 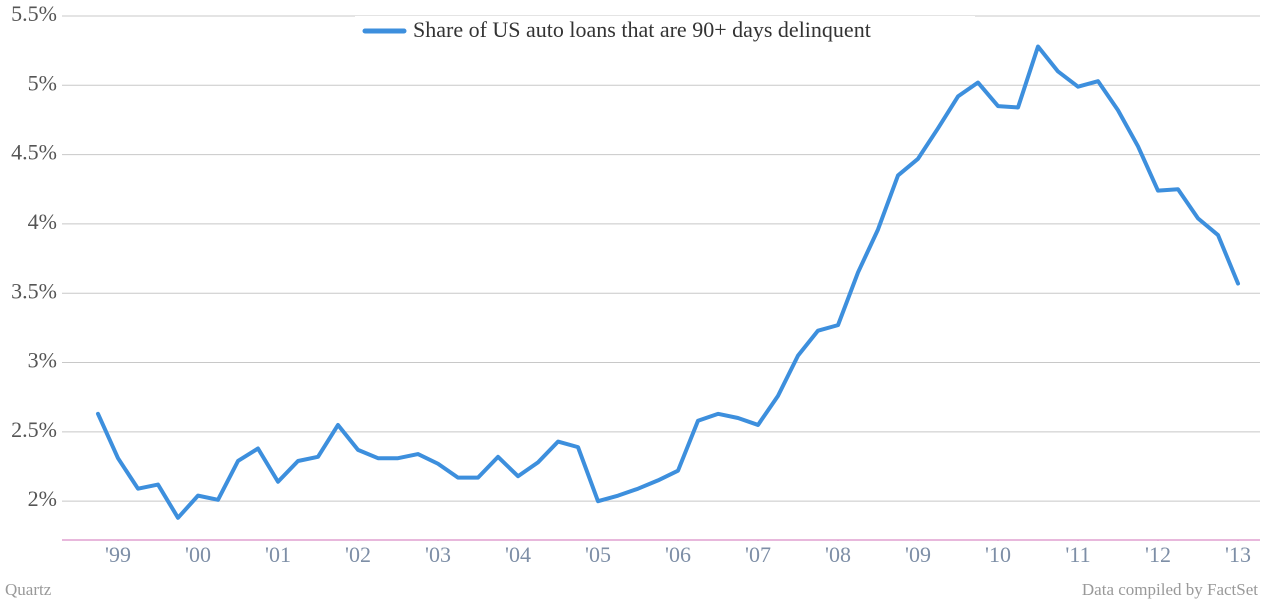 What do you see at coordinates (598, 554) in the screenshot?
I see `x-tick-label: '05` at bounding box center [598, 554].